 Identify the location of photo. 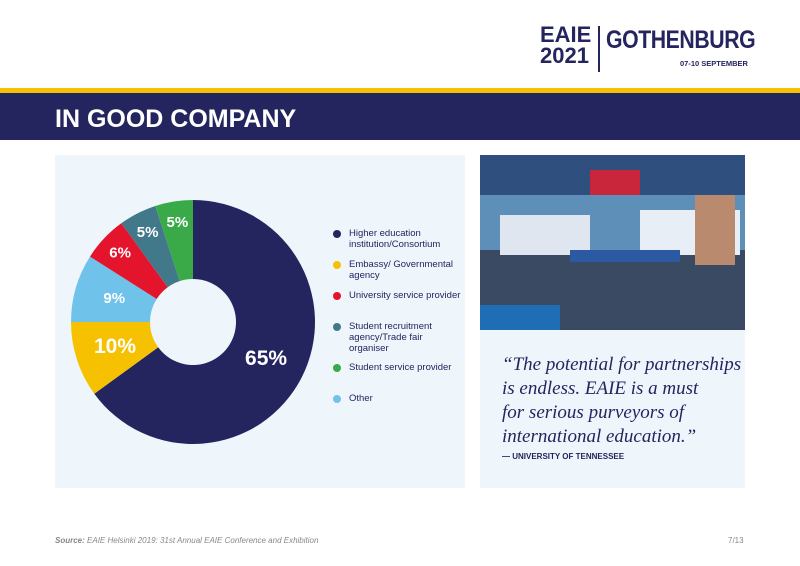
(612, 242).